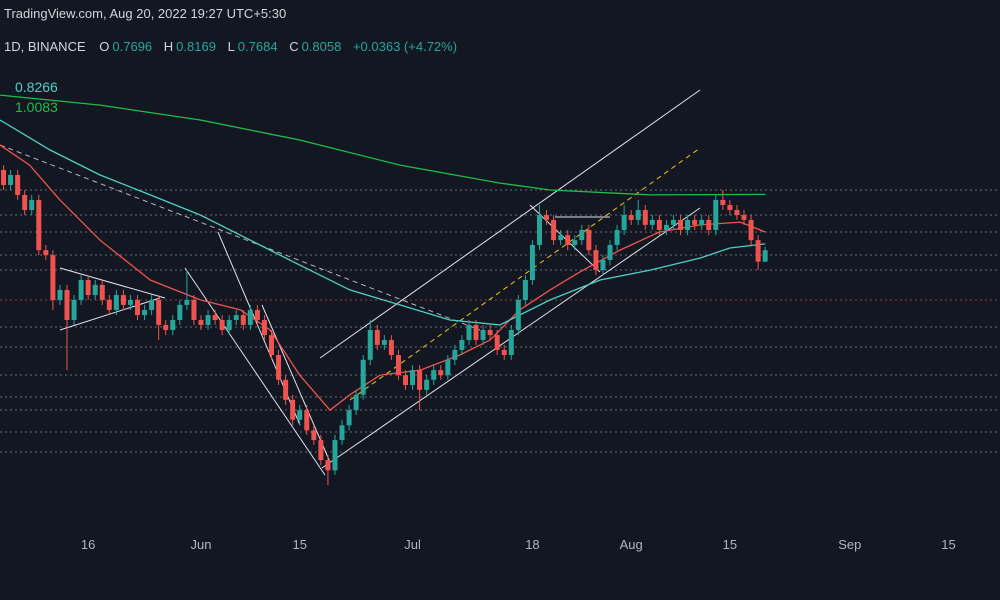 The image size is (1000, 600). I want to click on ohlc-value: 0.7696, so click(132, 46).